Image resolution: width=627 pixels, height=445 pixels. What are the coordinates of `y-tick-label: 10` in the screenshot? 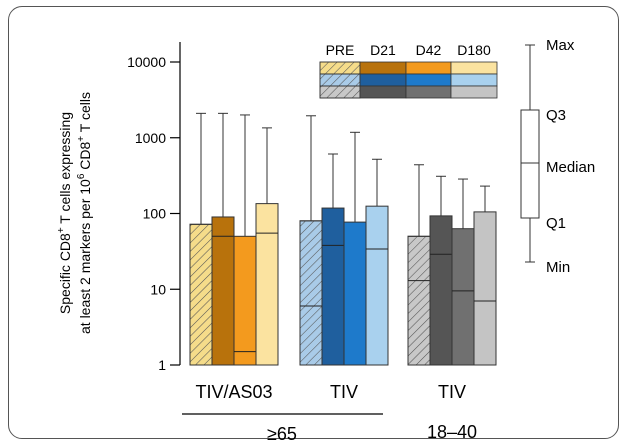 It's located at (158, 289).